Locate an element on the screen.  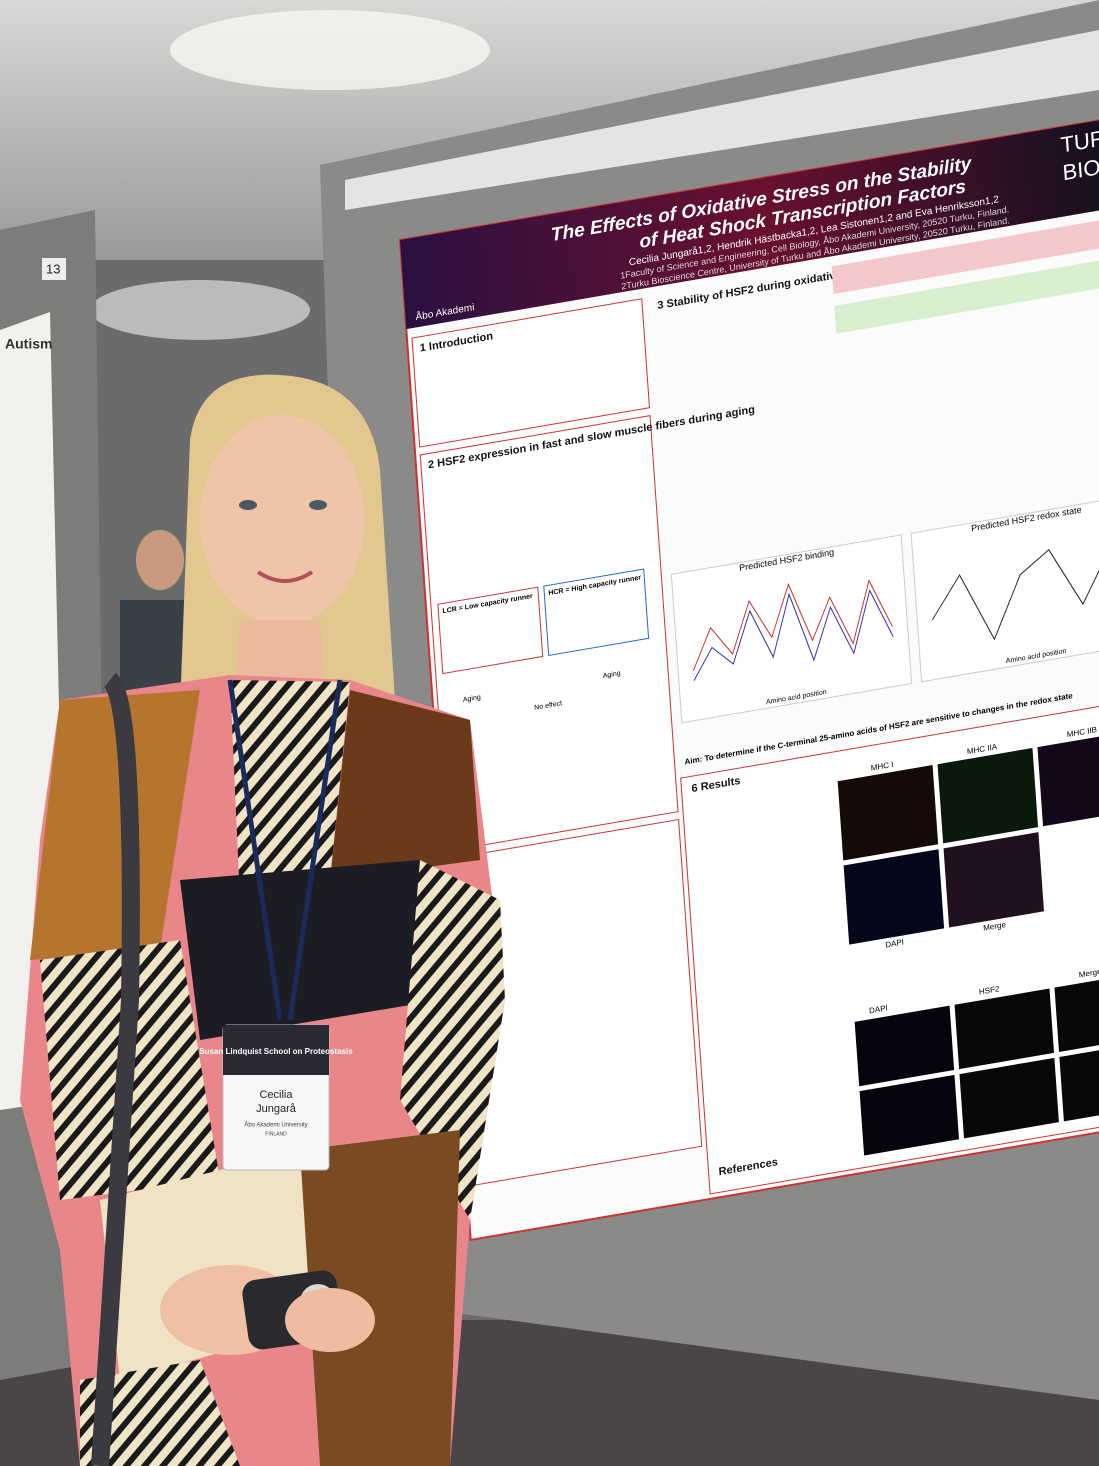
figure-label: MHC I is located at coordinates (881, 766).